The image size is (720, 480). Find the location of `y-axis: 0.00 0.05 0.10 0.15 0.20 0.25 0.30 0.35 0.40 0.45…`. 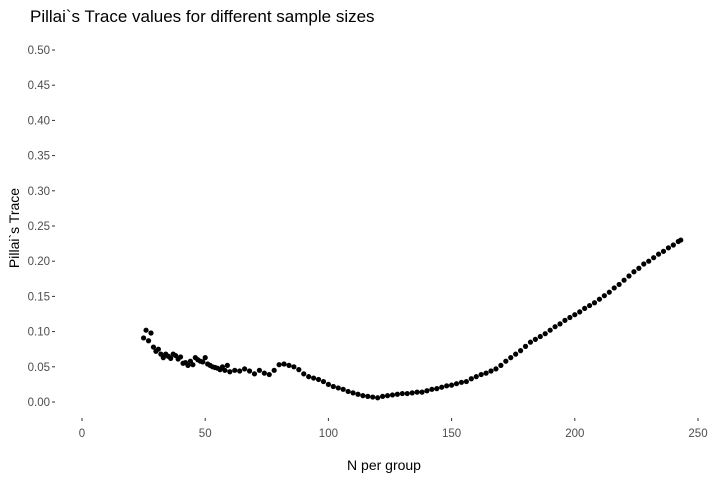

y-axis: 0.00 0.05 0.10 0.15 0.20 0.25 0.30 0.35 0.40 0.45… is located at coordinates (41, 227).